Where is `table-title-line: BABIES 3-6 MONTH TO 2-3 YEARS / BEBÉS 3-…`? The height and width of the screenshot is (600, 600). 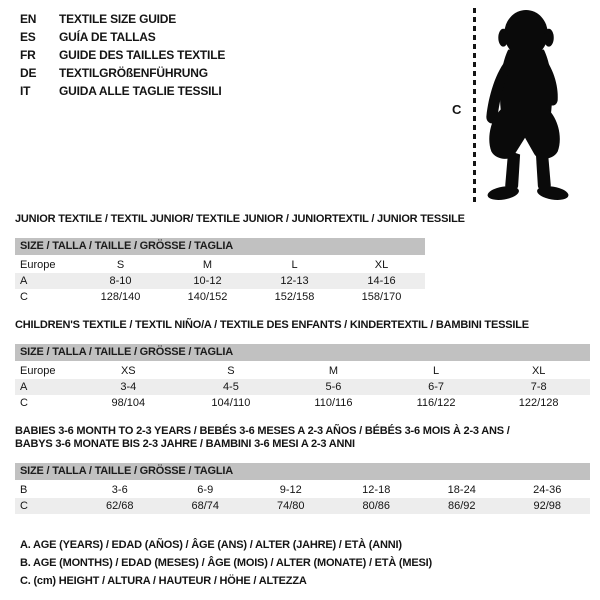 table-title-line: BABIES 3-6 MONTH TO 2-3 YEARS / BEBÉS 3-… is located at coordinates (262, 431).